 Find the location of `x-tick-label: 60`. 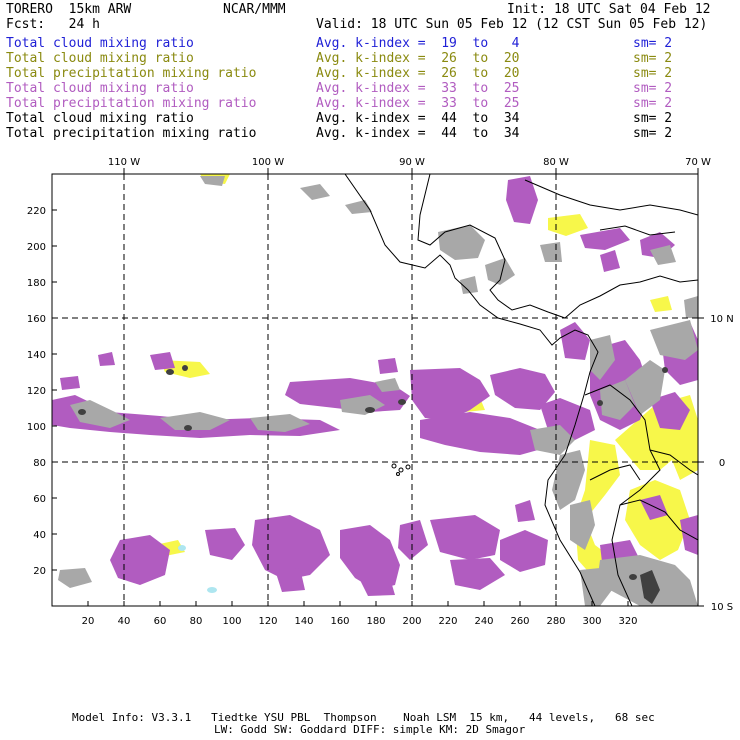

x-tick-label: 60 is located at coordinates (160, 621).